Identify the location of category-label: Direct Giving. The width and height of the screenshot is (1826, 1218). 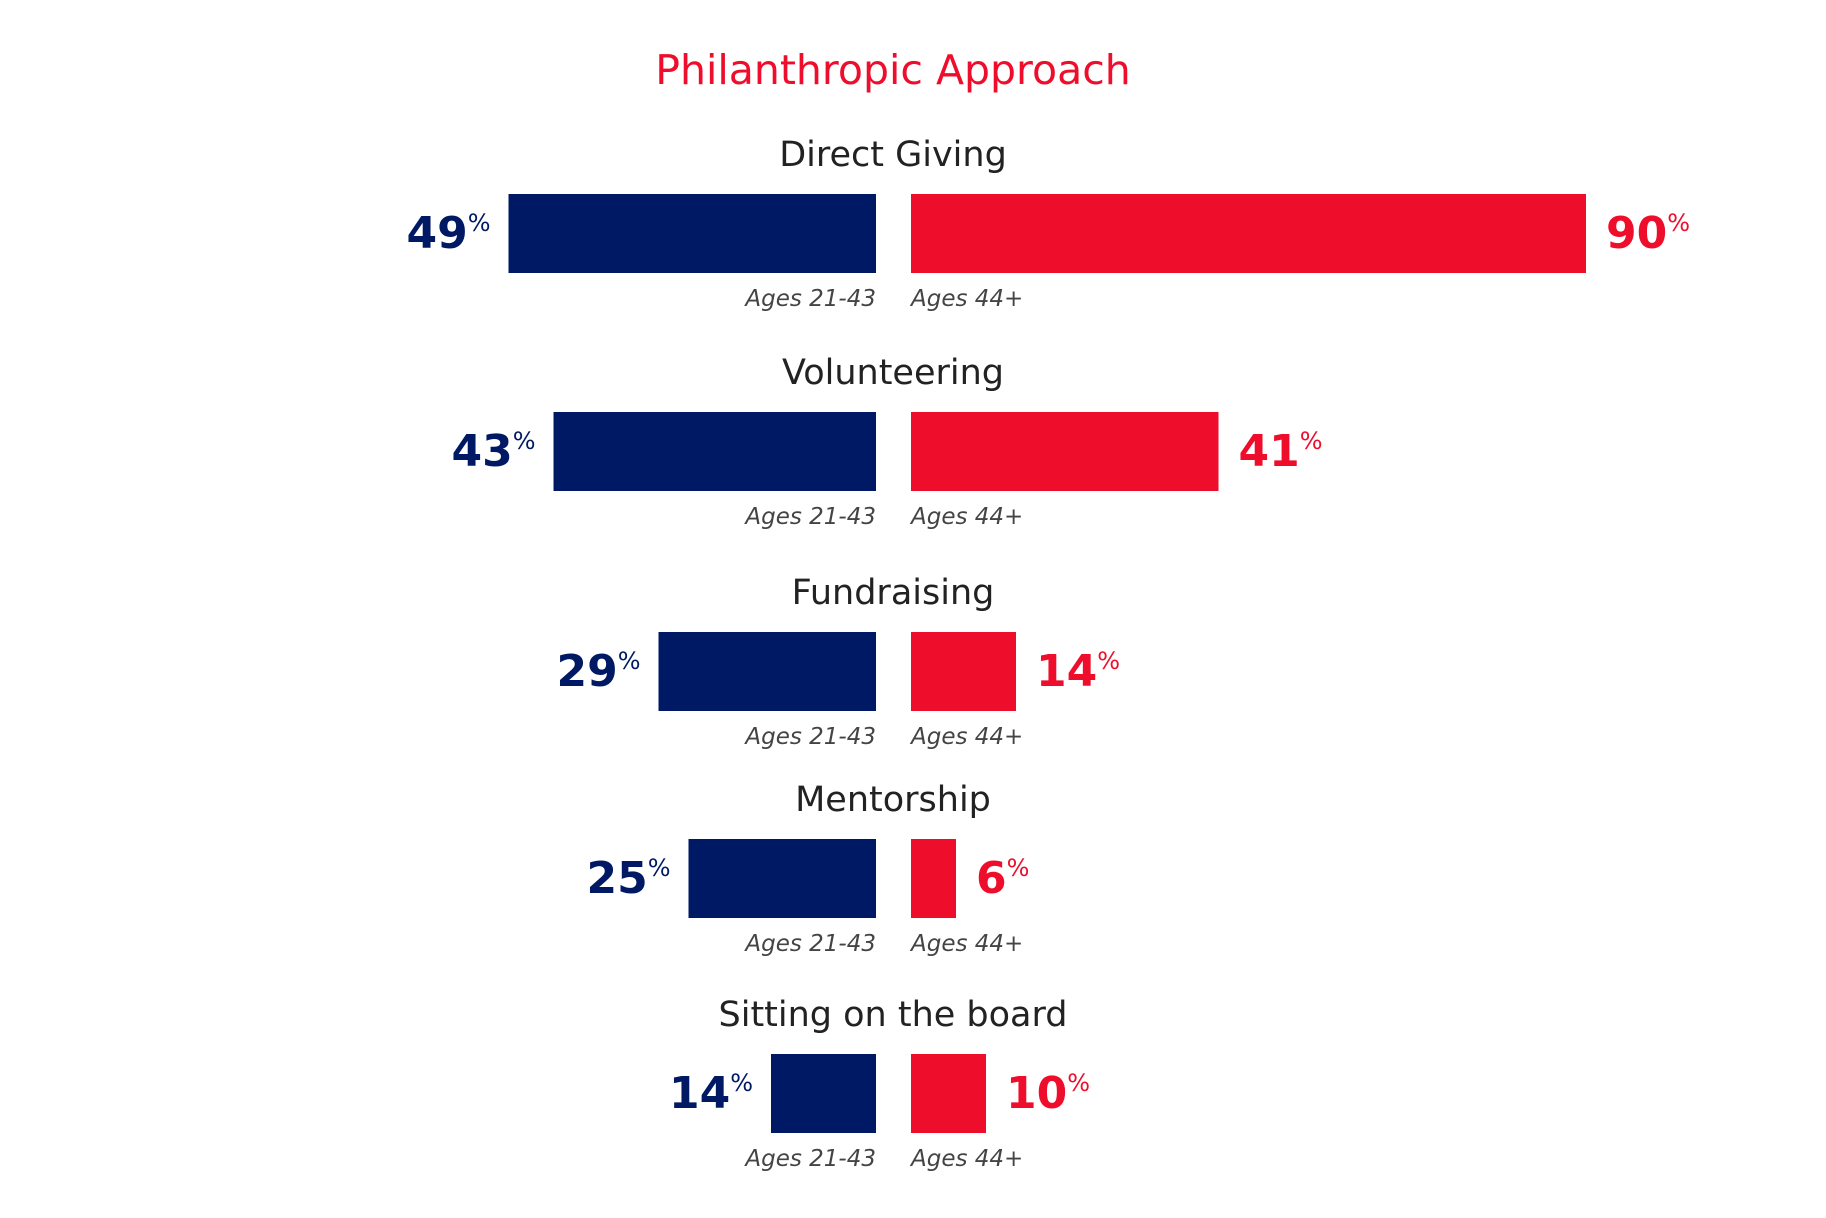
(893, 155).